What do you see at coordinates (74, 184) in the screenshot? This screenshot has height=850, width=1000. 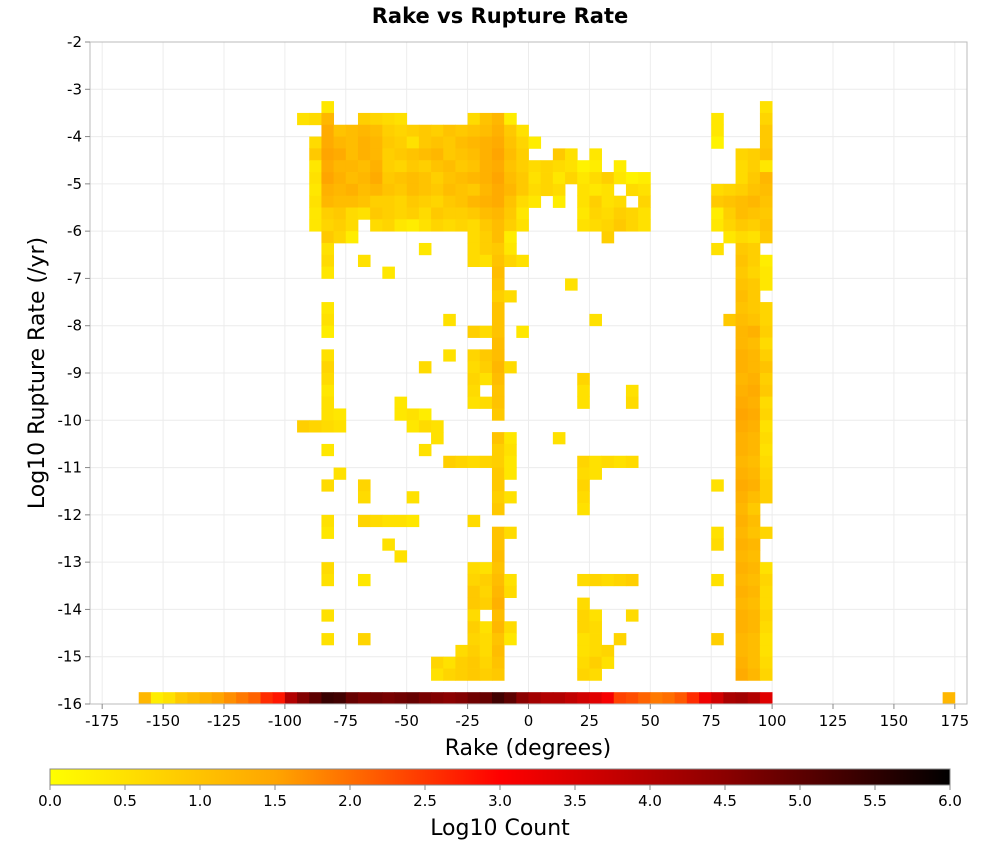 I see `y-tick-label: -5` at bounding box center [74, 184].